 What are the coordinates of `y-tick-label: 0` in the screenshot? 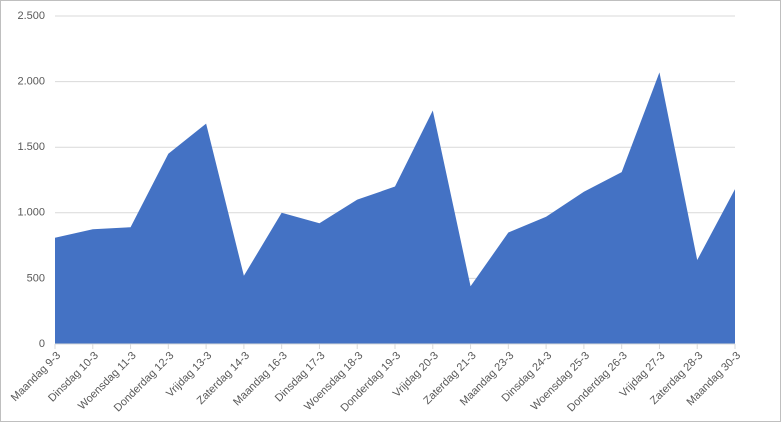 It's located at (42, 344).